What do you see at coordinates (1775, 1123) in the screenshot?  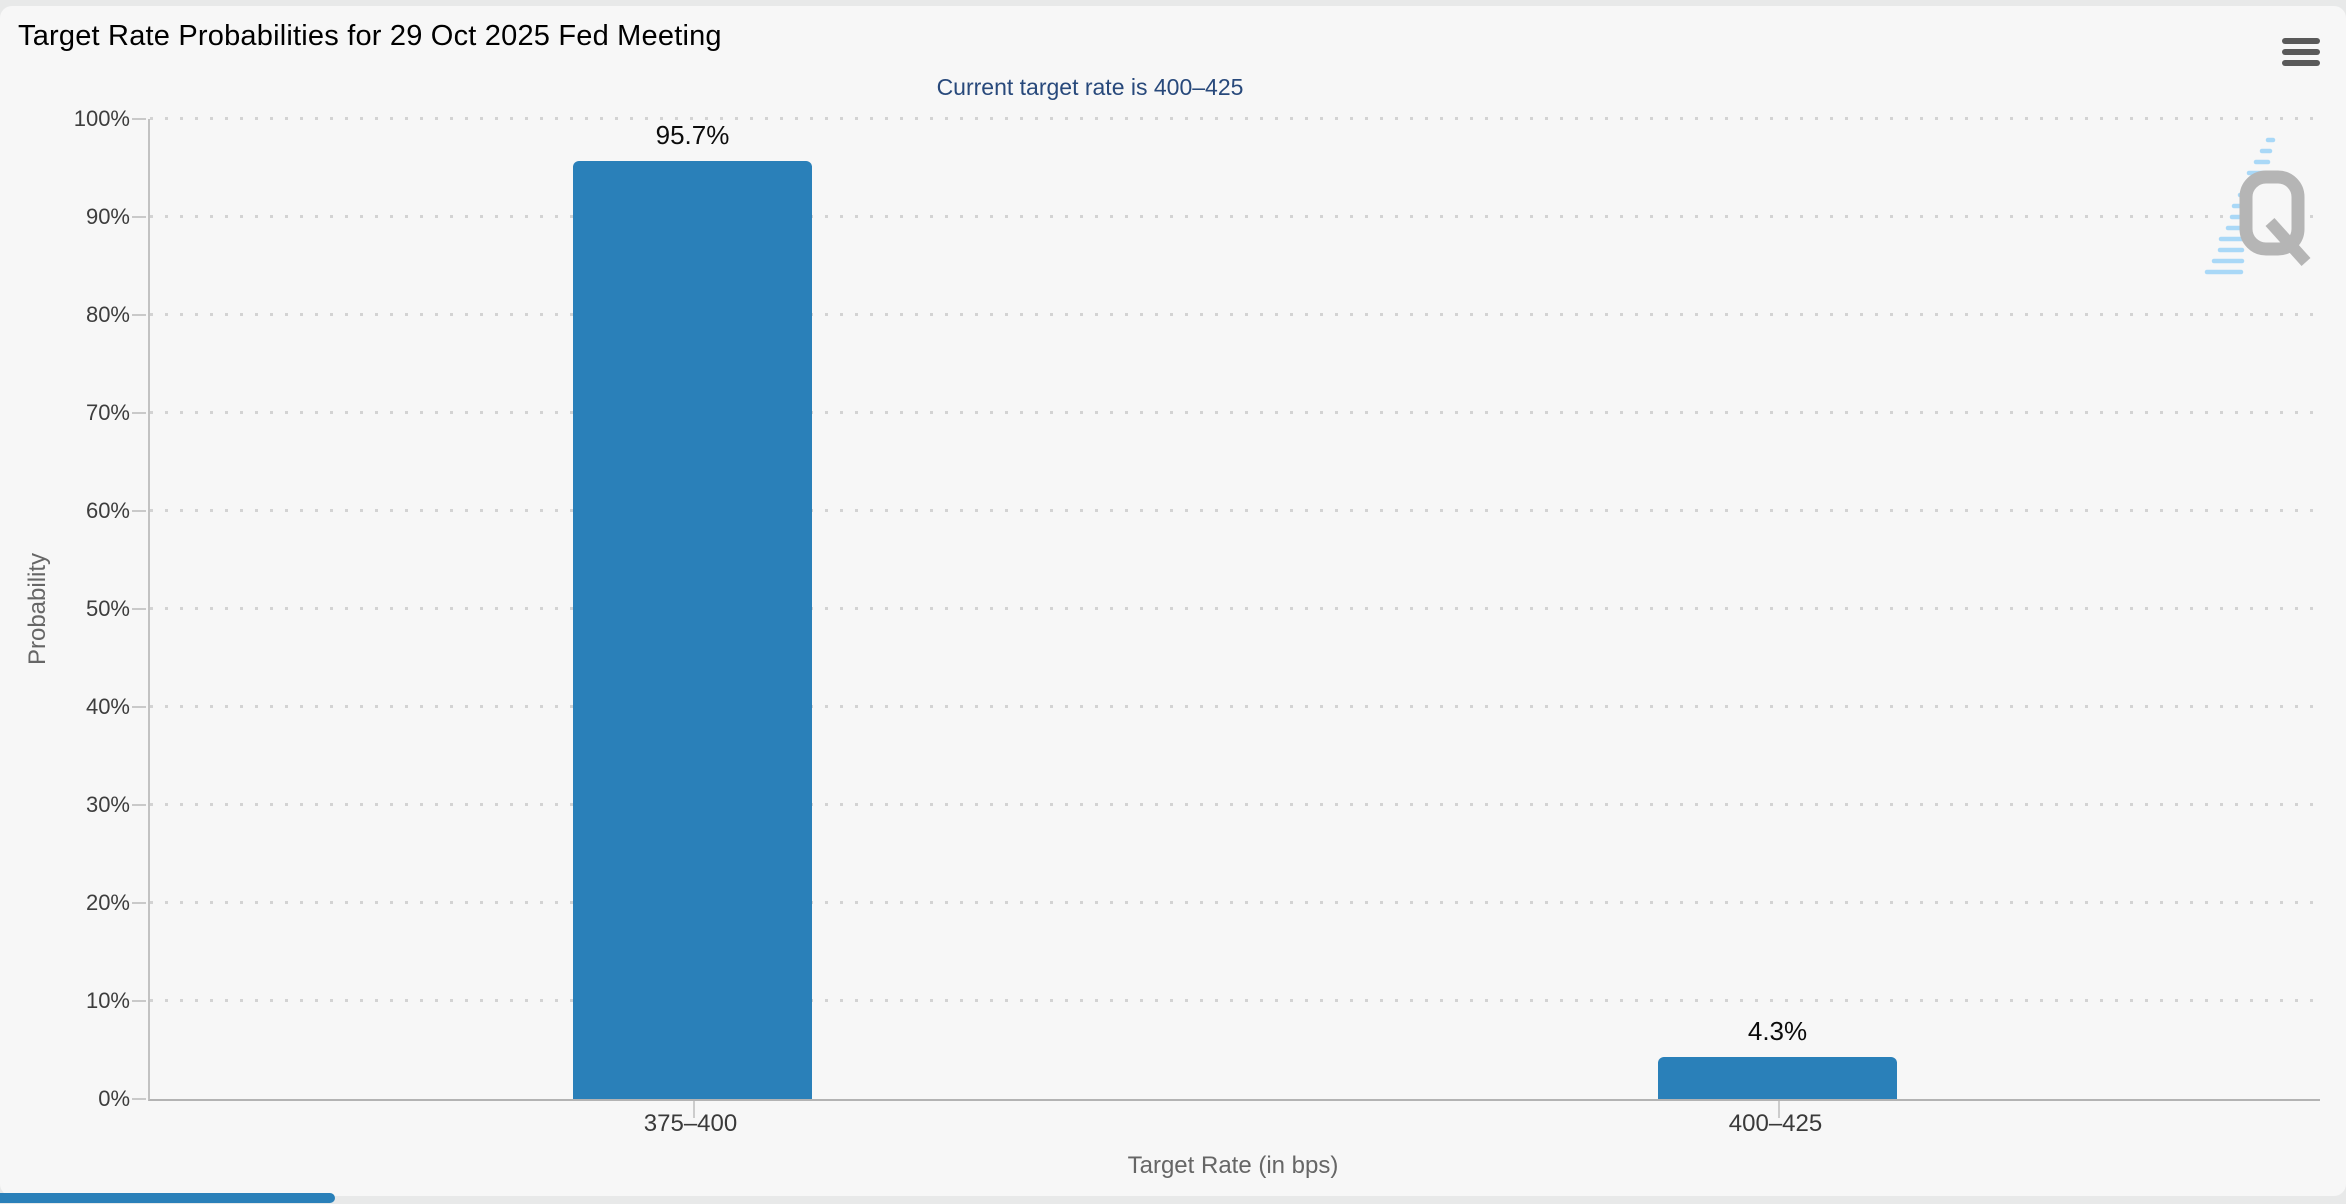 I see `x-tick-label: 400–425` at bounding box center [1775, 1123].